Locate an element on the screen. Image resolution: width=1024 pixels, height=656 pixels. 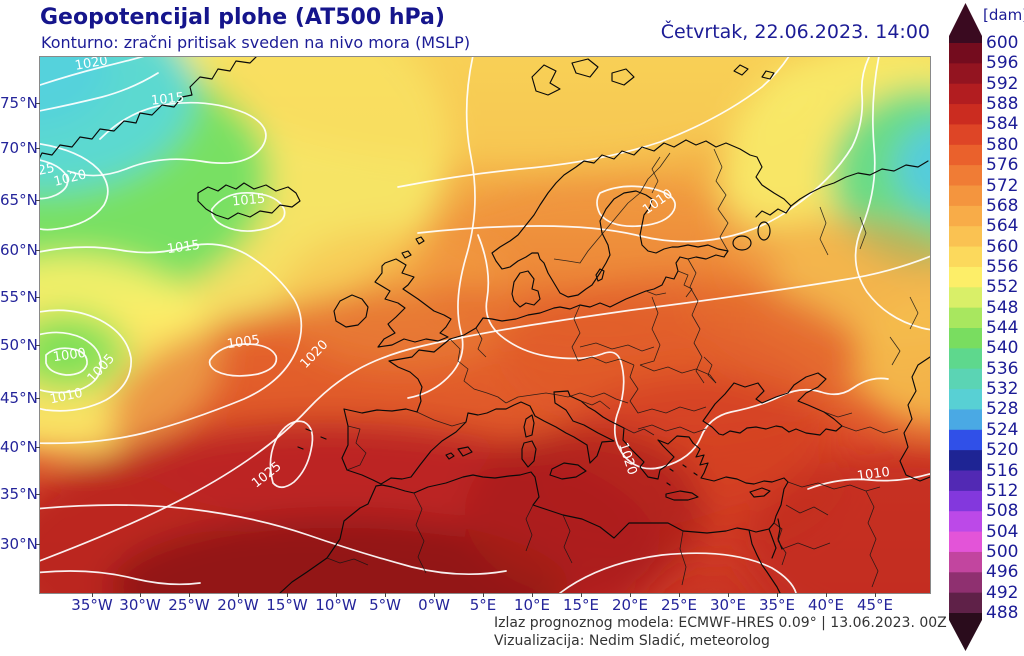
lon-tick-label: 45°E is located at coordinates (875, 605).